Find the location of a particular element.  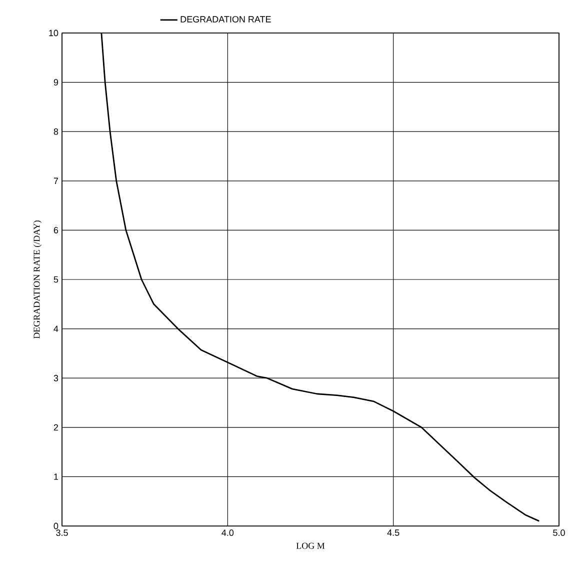

y-tick-label: 2 is located at coordinates (56, 427).